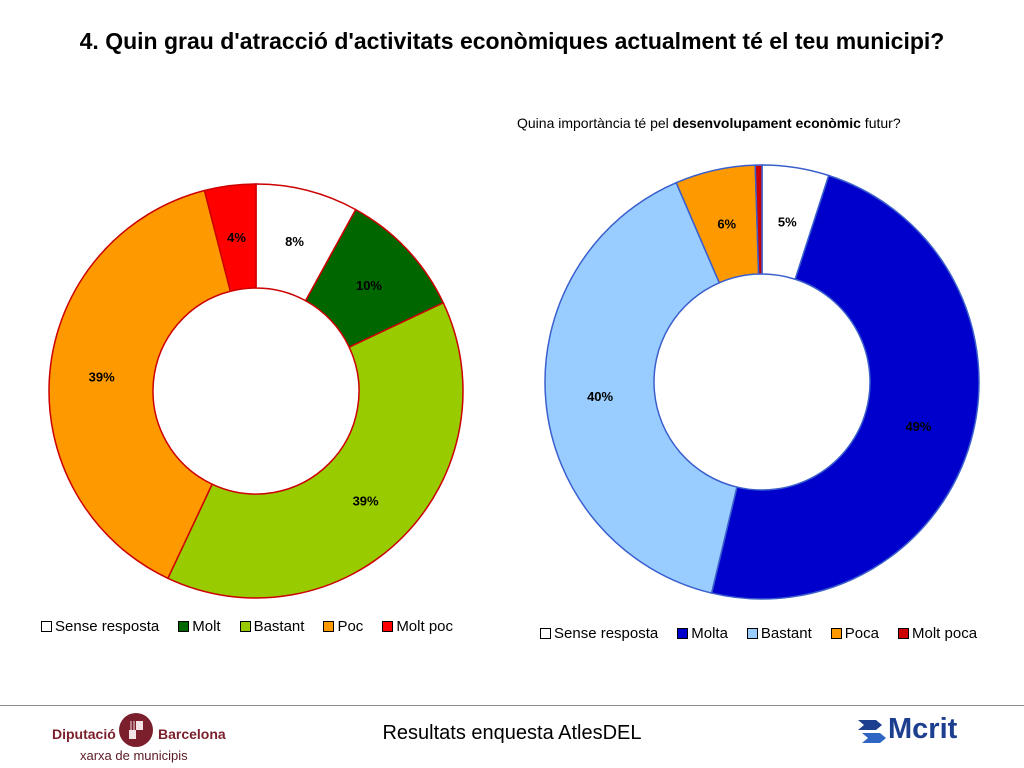 The image size is (1024, 768). I want to click on logo-word-diputacio: Diputació, so click(84, 734).